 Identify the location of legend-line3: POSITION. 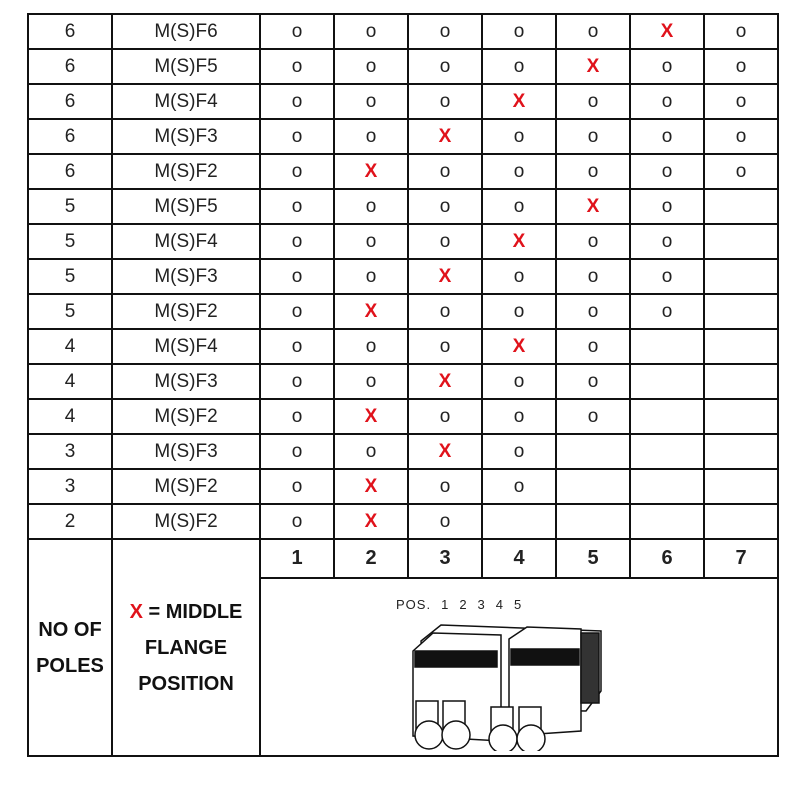
(186, 683).